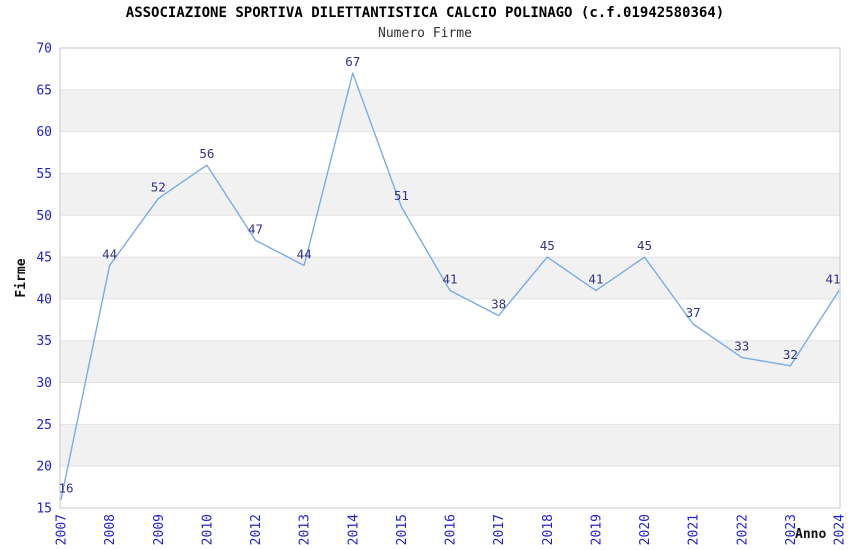 This screenshot has width=850, height=550. I want to click on y-tick-label: 25, so click(44, 425).